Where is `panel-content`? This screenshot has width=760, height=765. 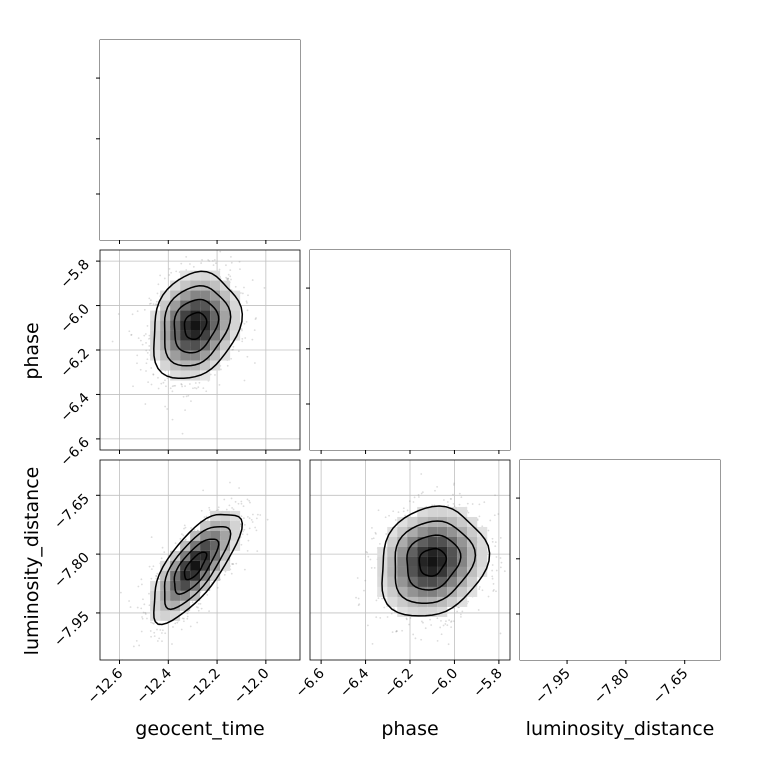 panel-content is located at coordinates (430, 559).